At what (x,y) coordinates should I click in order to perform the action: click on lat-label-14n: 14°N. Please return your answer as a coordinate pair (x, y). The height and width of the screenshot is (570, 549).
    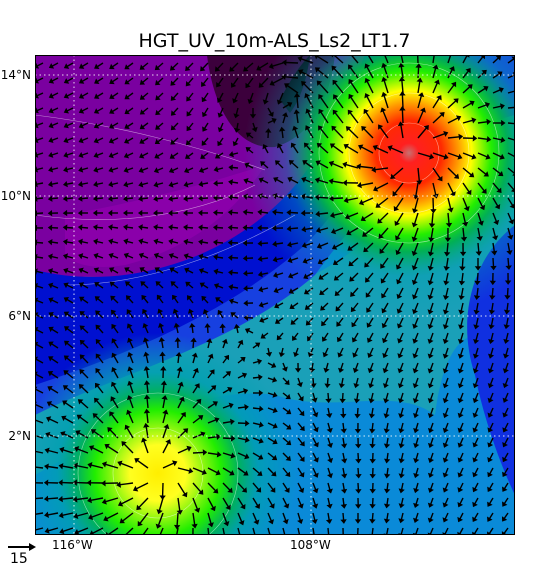
    Looking at the image, I should click on (15, 75).